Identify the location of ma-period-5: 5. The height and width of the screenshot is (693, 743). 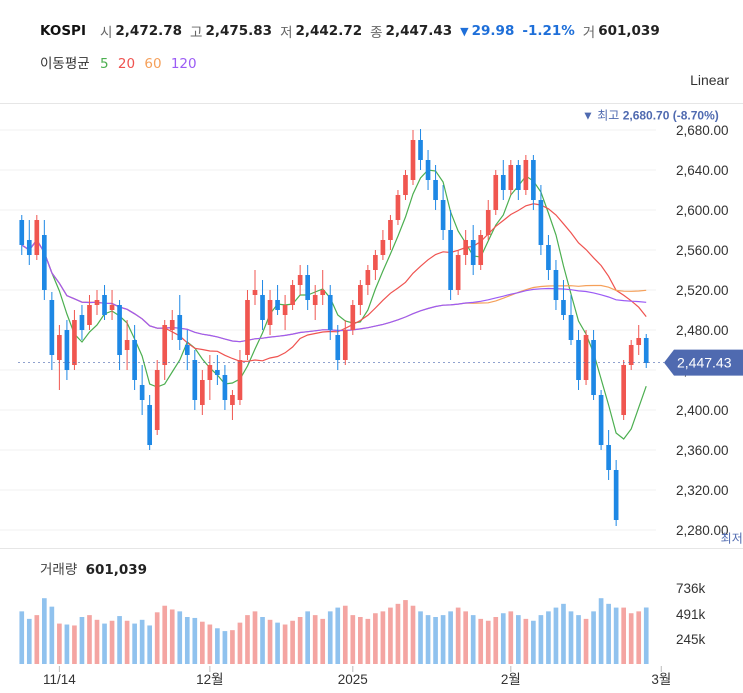
(104, 64).